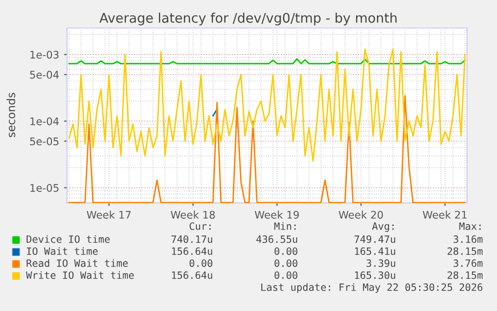 The width and height of the screenshot is (497, 311). Describe the element at coordinates (371, 288) in the screenshot. I see `text: Last update: Fri May 22 05:30:25 2026` at that location.